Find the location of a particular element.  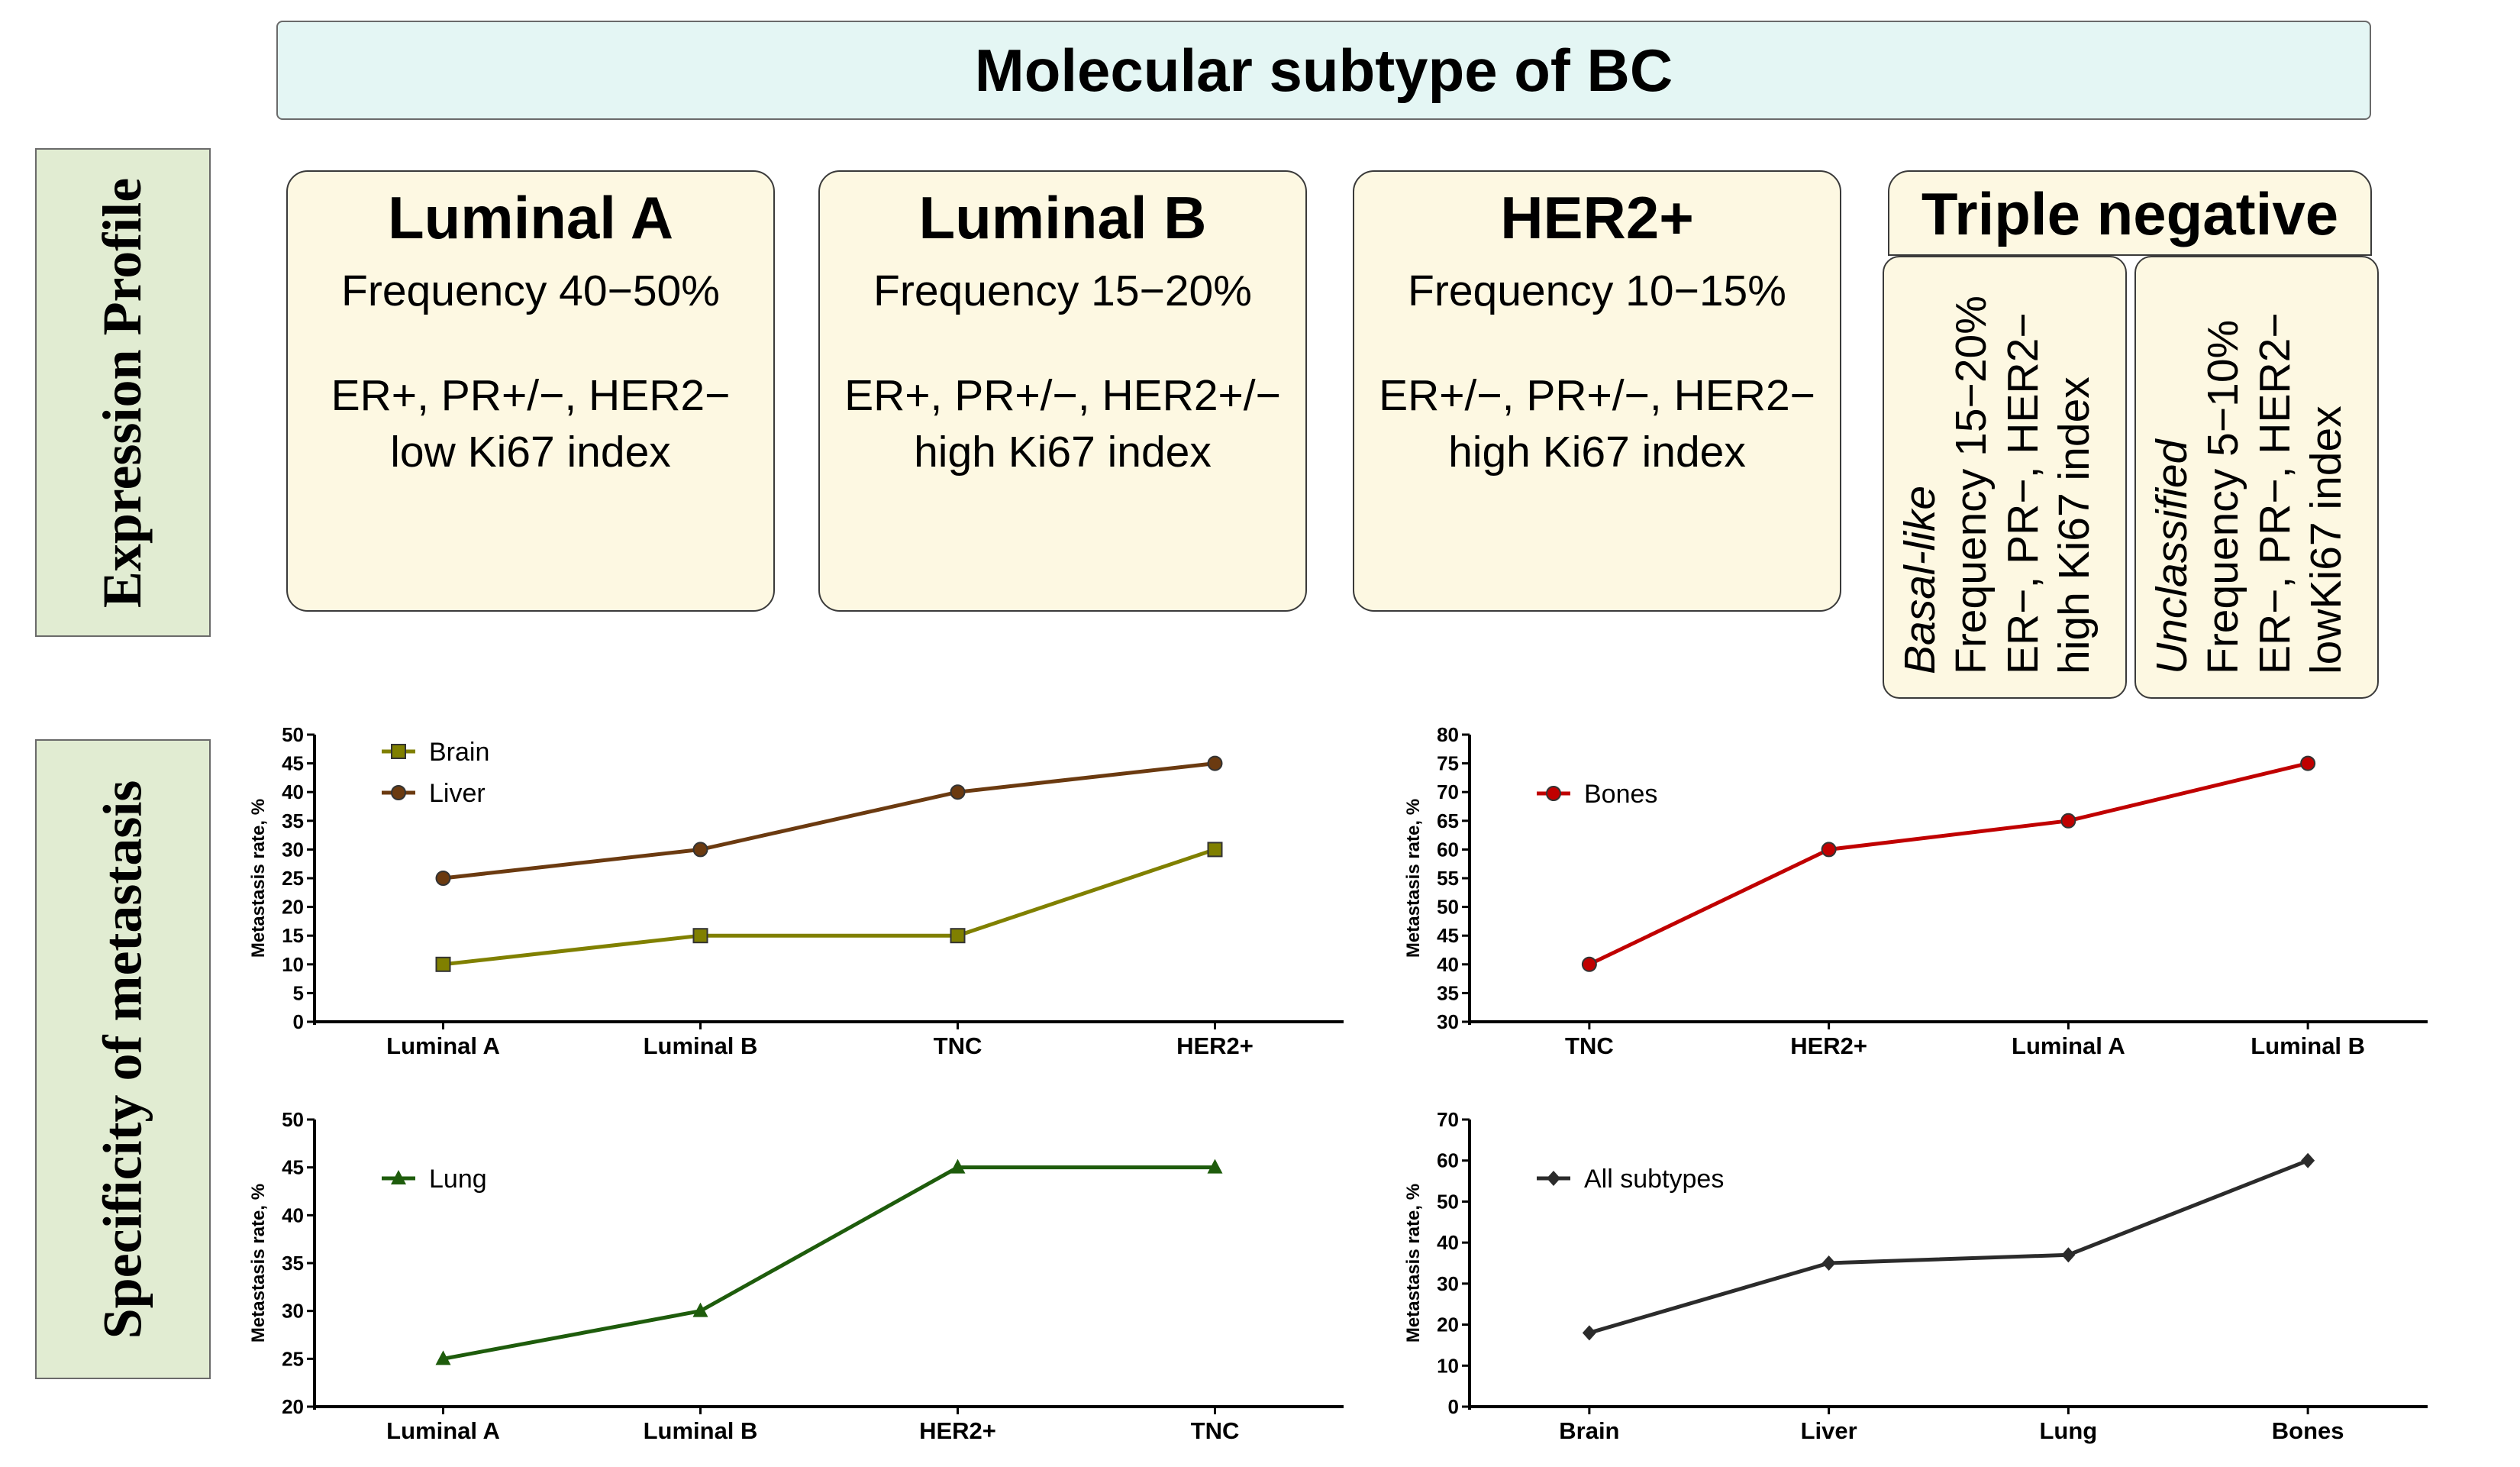

expression-profile-label: Expression Profile is located at coordinates (123, 393).